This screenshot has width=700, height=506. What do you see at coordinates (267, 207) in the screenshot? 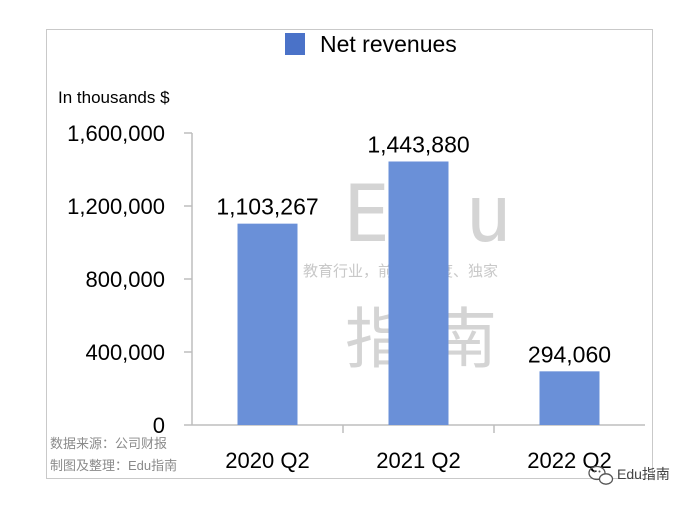
I see `data-label: 1,103,267` at bounding box center [267, 207].